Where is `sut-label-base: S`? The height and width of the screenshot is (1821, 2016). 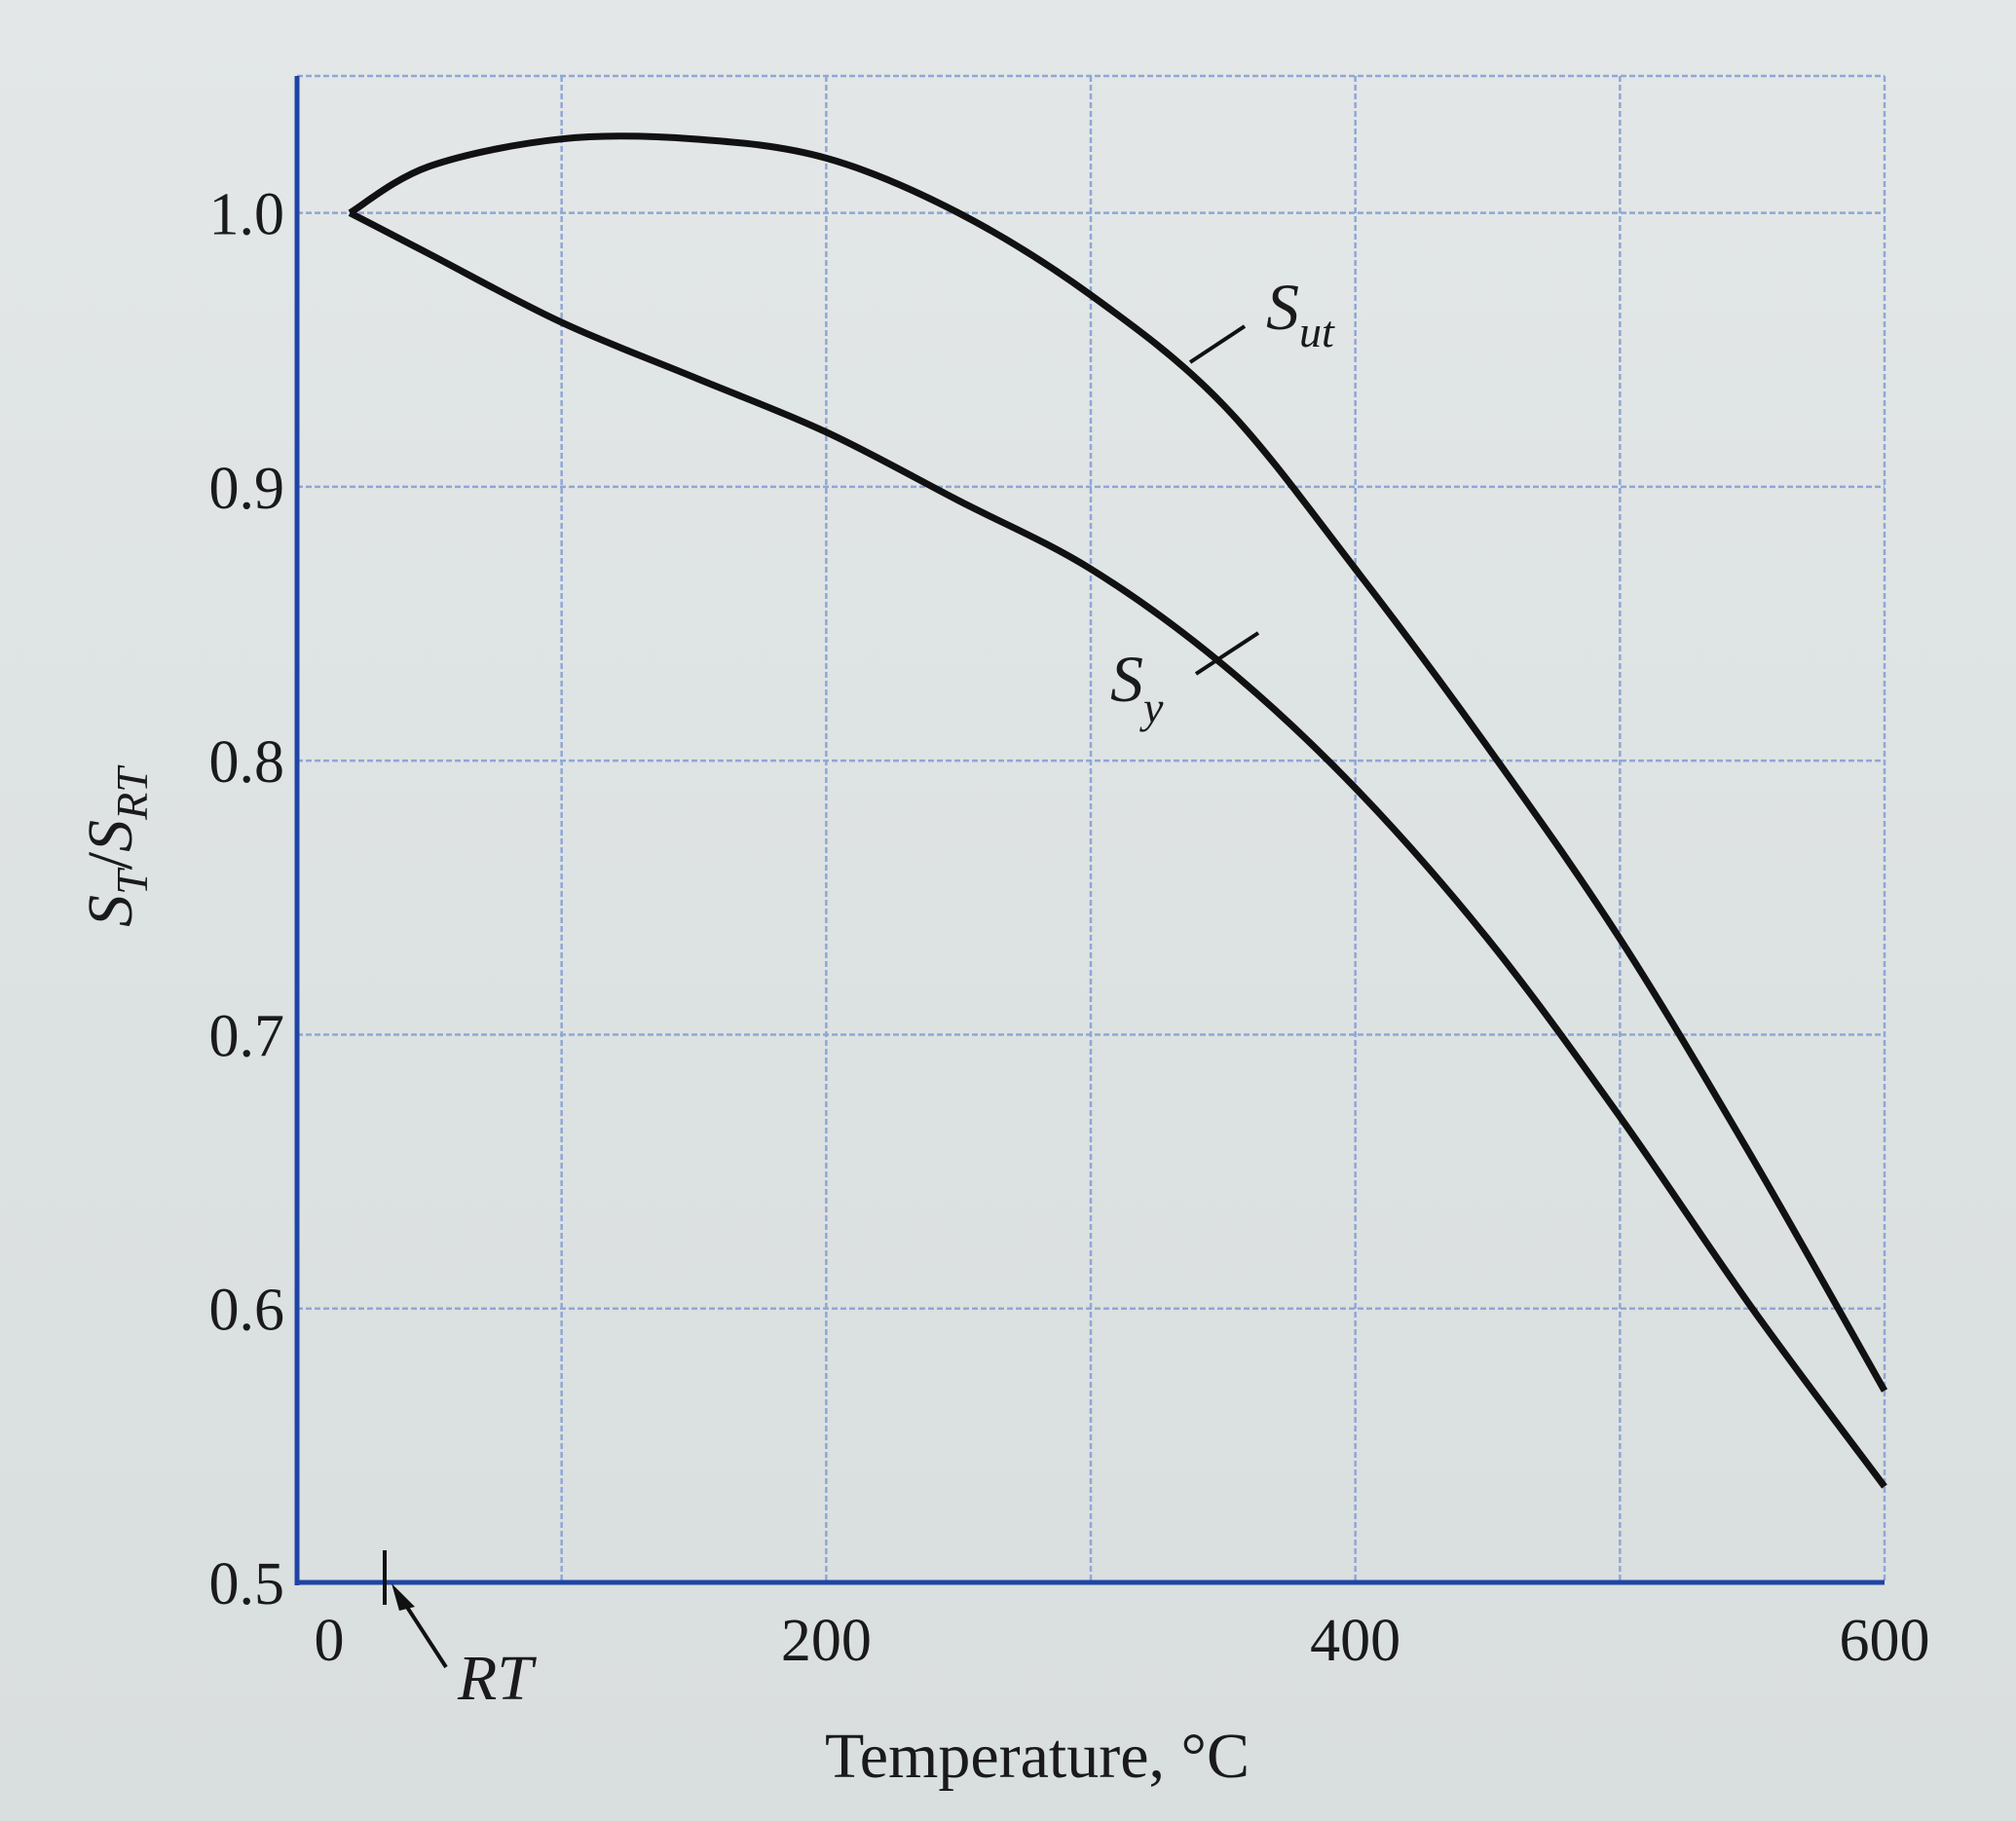
sut-label-base: S is located at coordinates (1282, 307).